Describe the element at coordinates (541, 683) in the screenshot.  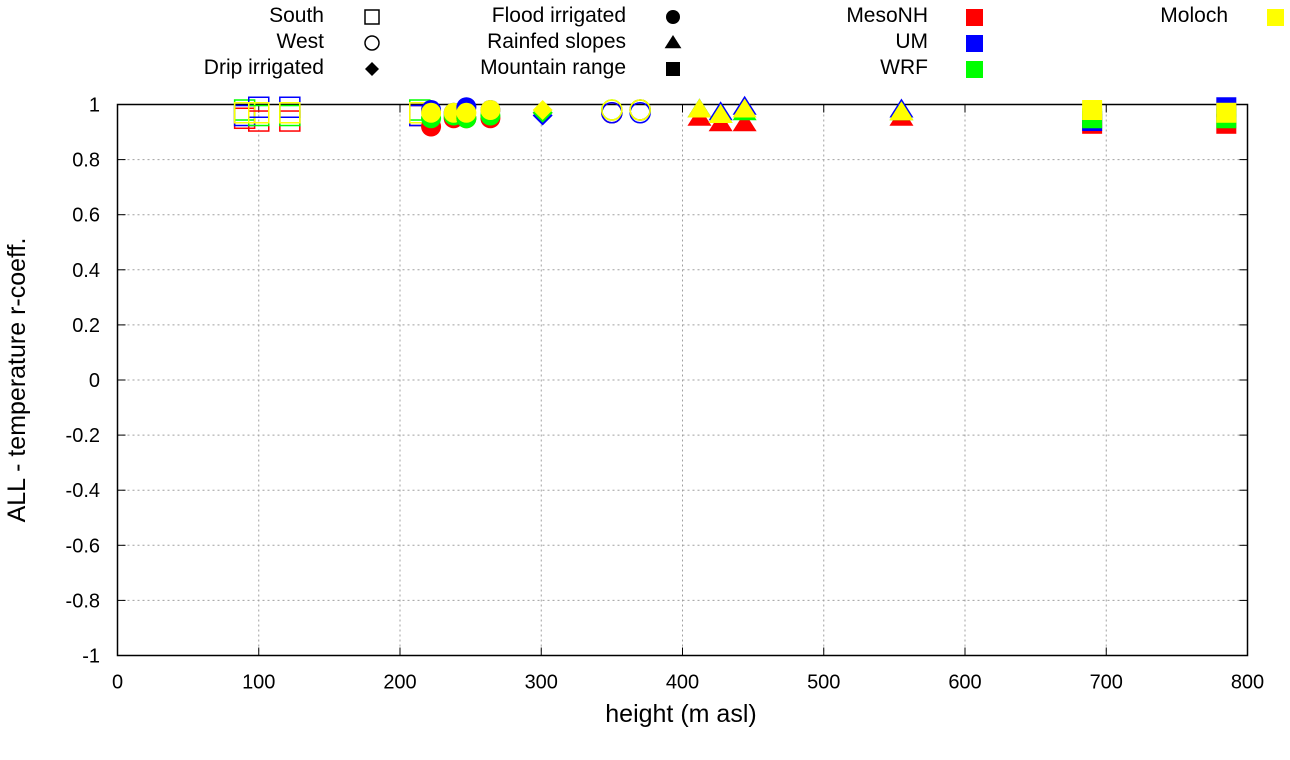
I see `x-tick-label: 300` at that location.